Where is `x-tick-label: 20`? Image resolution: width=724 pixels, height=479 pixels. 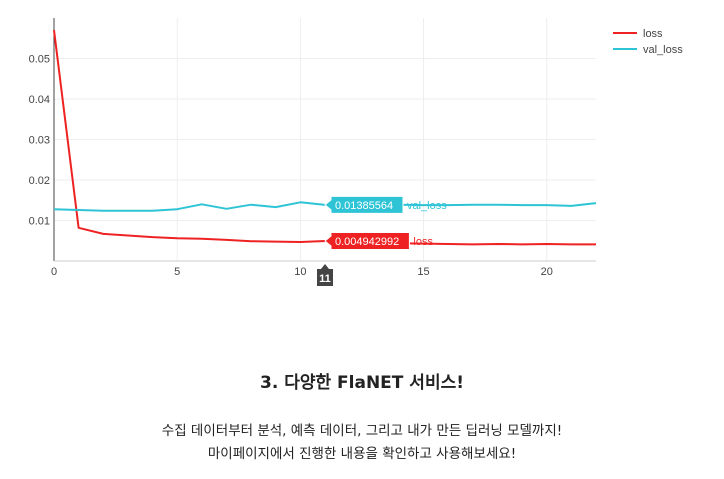 x-tick-label: 20 is located at coordinates (547, 272).